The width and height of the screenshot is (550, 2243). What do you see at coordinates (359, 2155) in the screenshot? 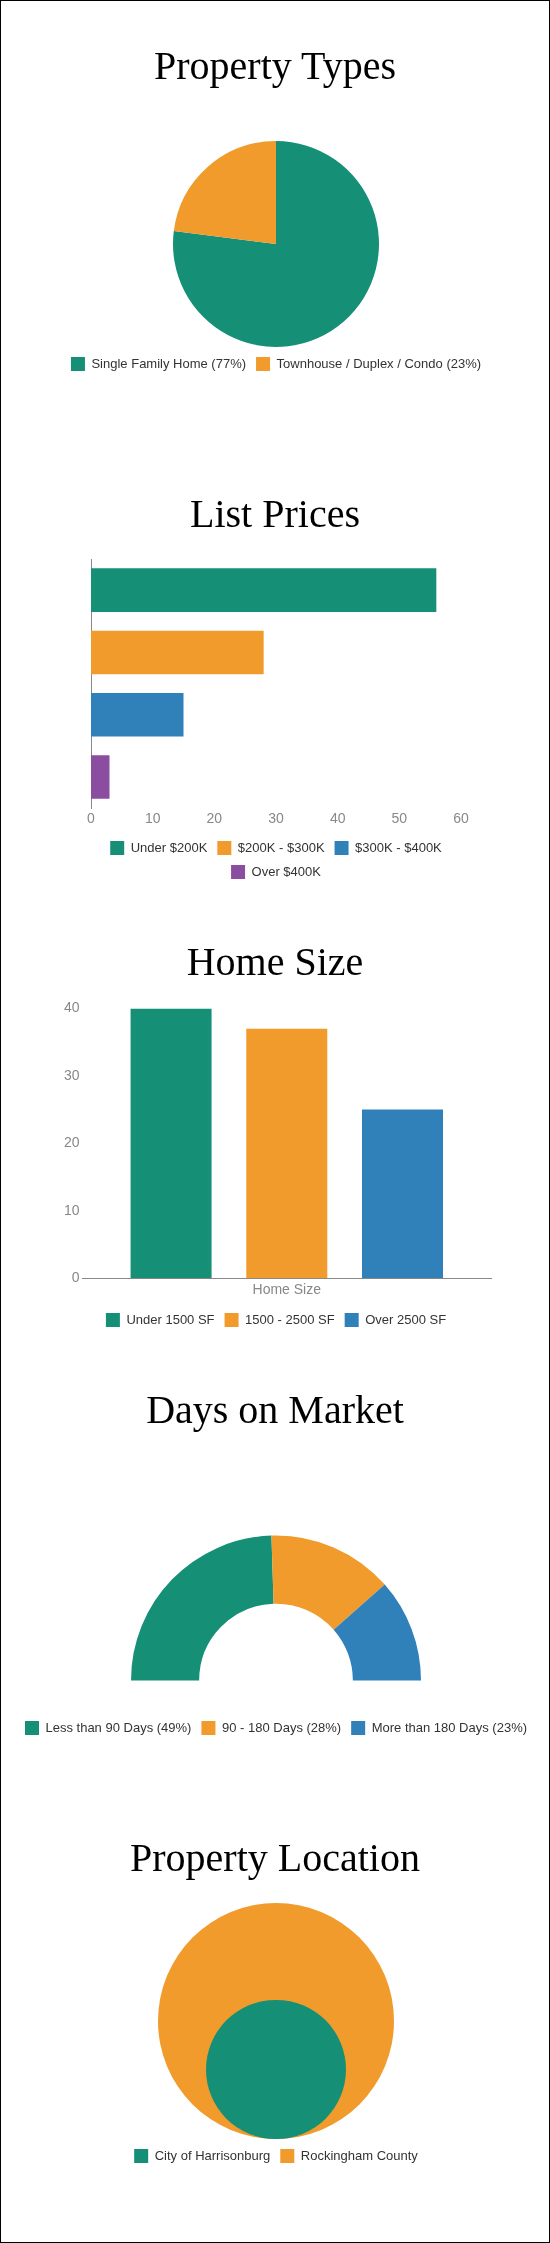
I see `legend-label: Rockingham County` at bounding box center [359, 2155].